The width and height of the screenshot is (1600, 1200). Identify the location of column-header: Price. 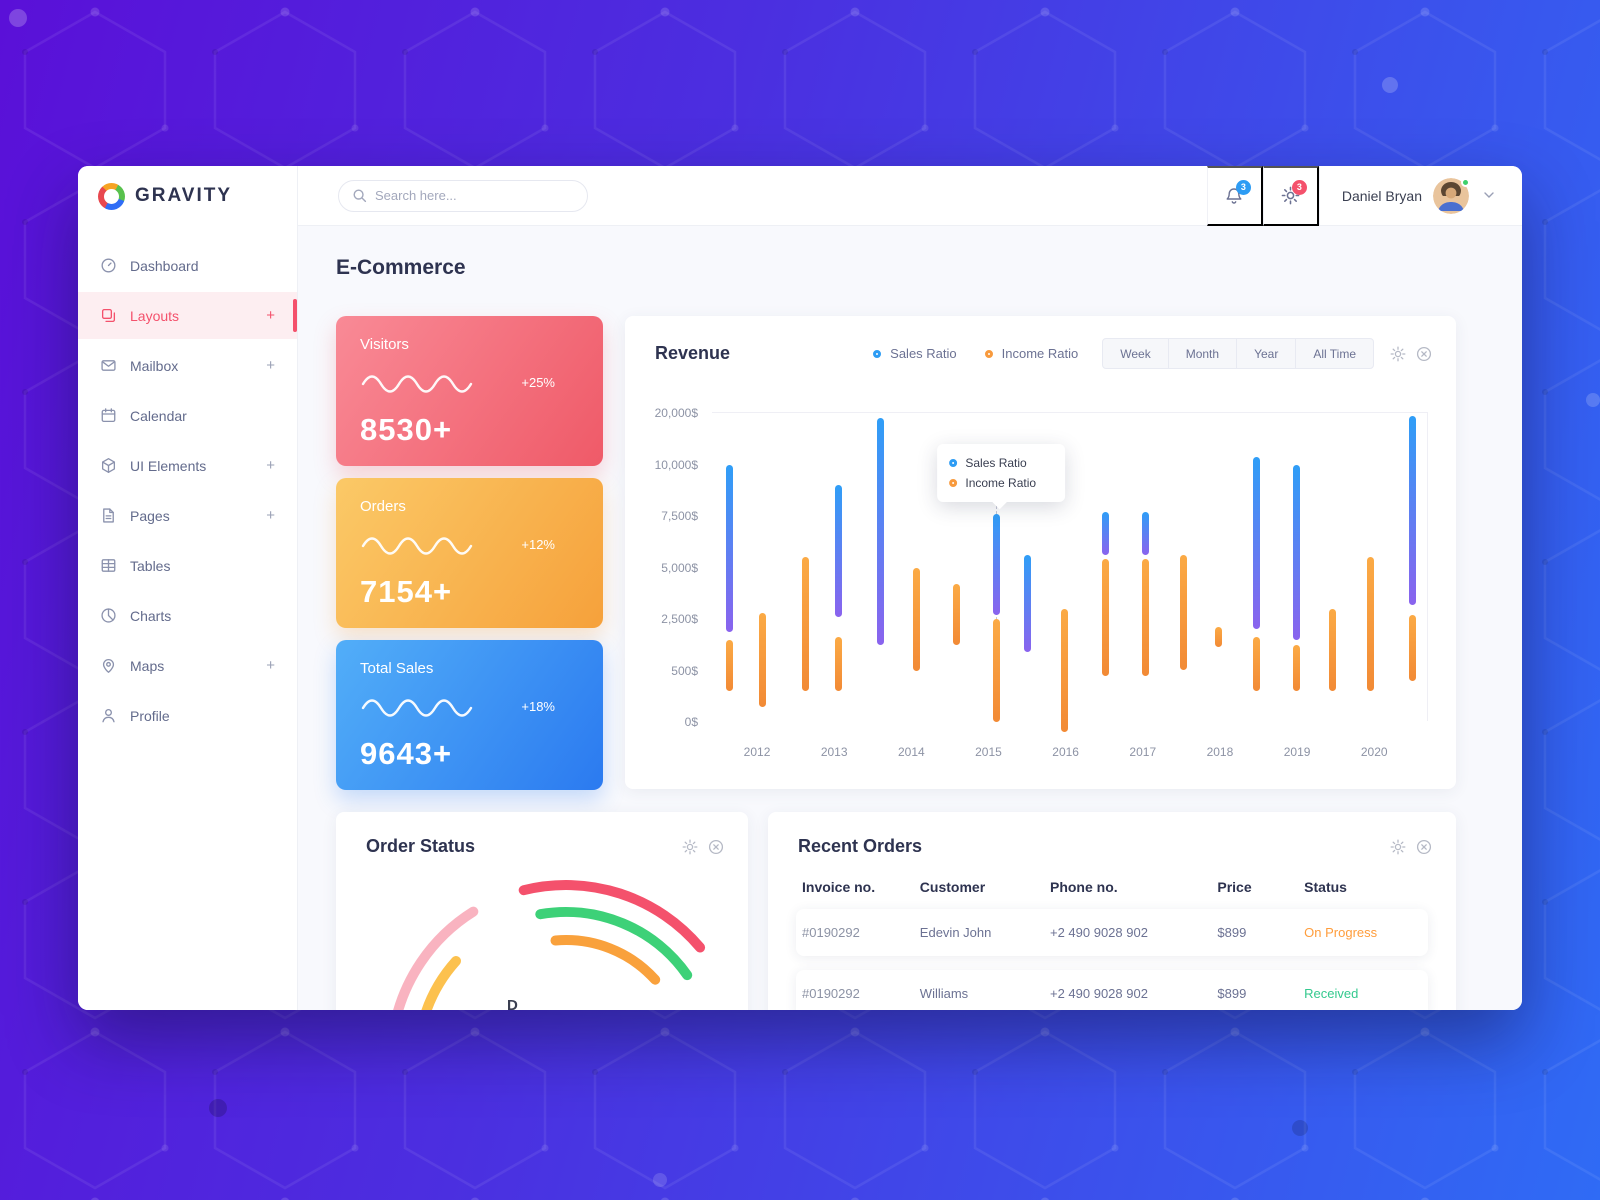
(1234, 887).